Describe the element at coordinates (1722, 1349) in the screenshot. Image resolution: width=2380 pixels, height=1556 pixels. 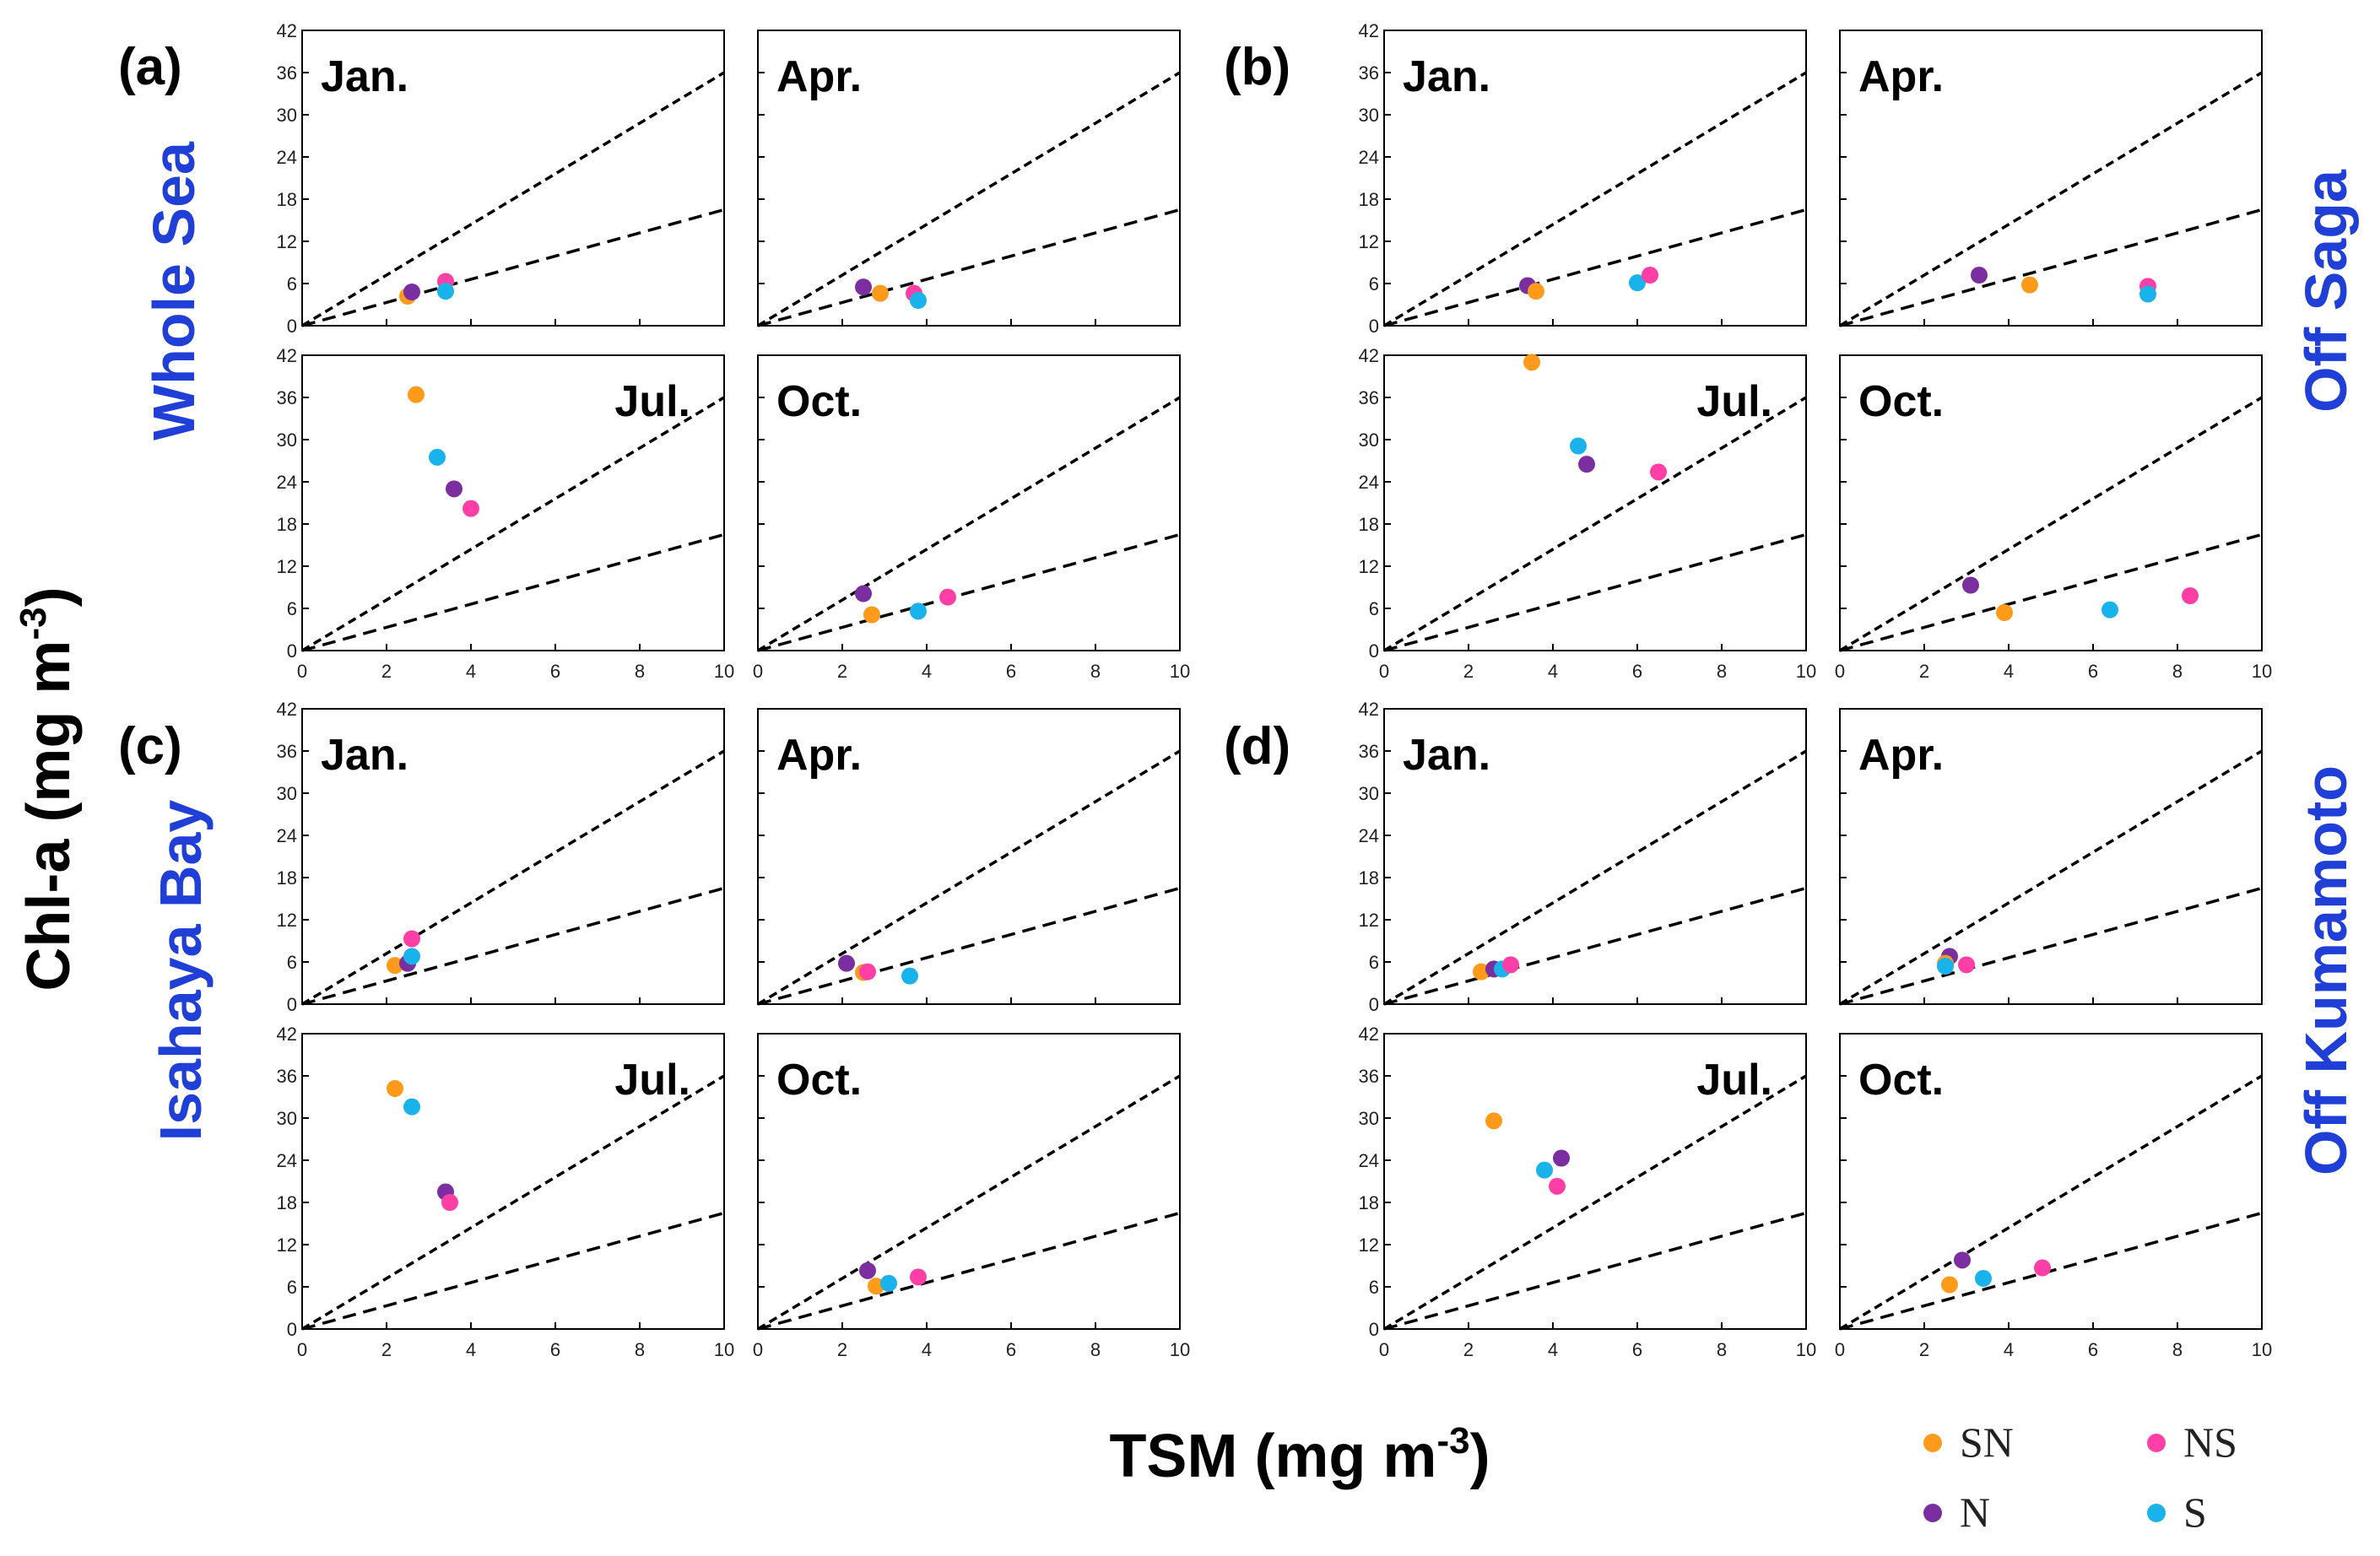
I see `x-tick-label: 8` at that location.